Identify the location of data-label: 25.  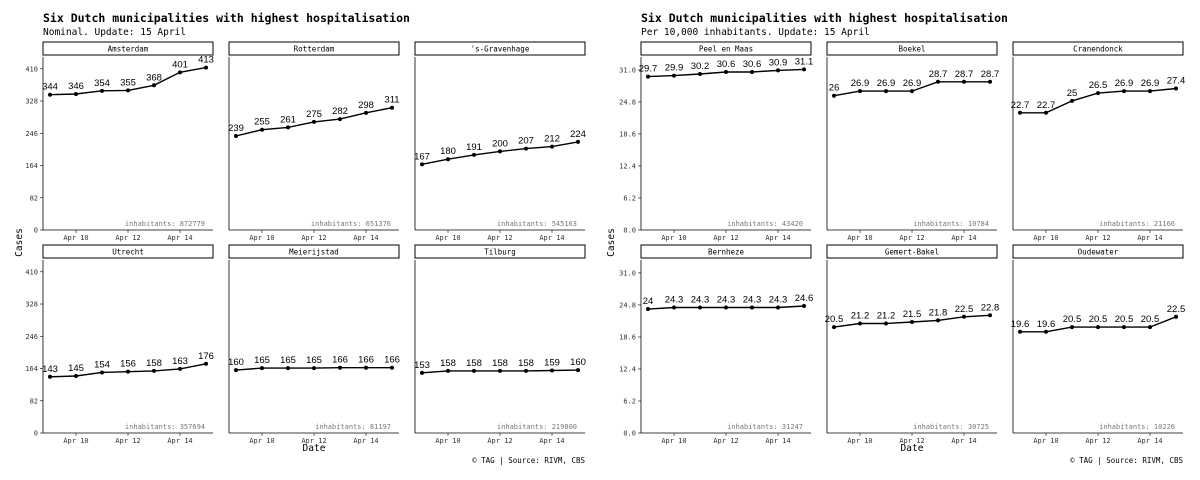
(1072, 93).